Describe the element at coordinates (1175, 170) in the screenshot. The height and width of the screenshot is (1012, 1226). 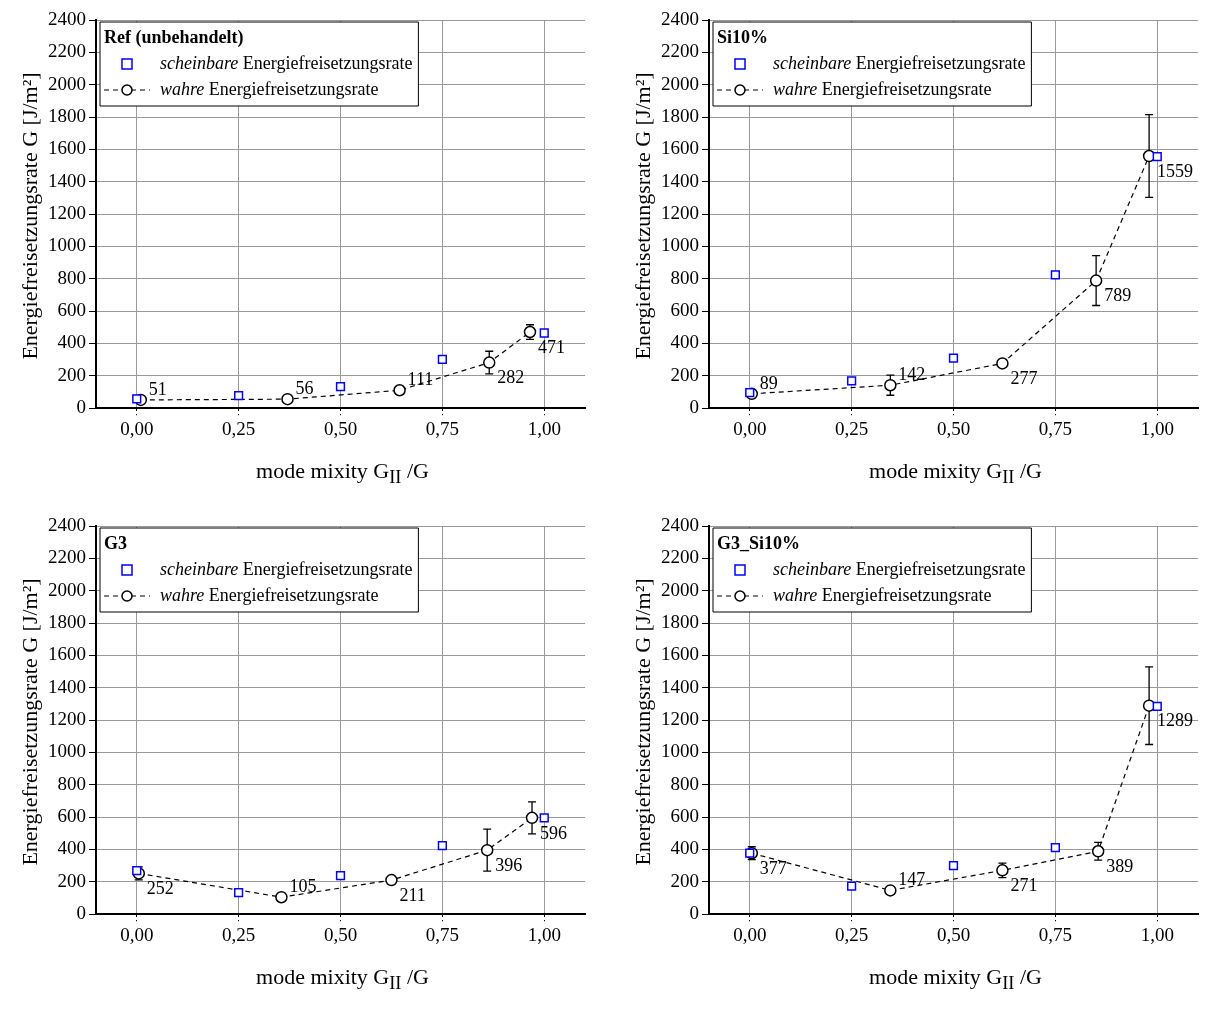
I see `data-label: 1559` at that location.